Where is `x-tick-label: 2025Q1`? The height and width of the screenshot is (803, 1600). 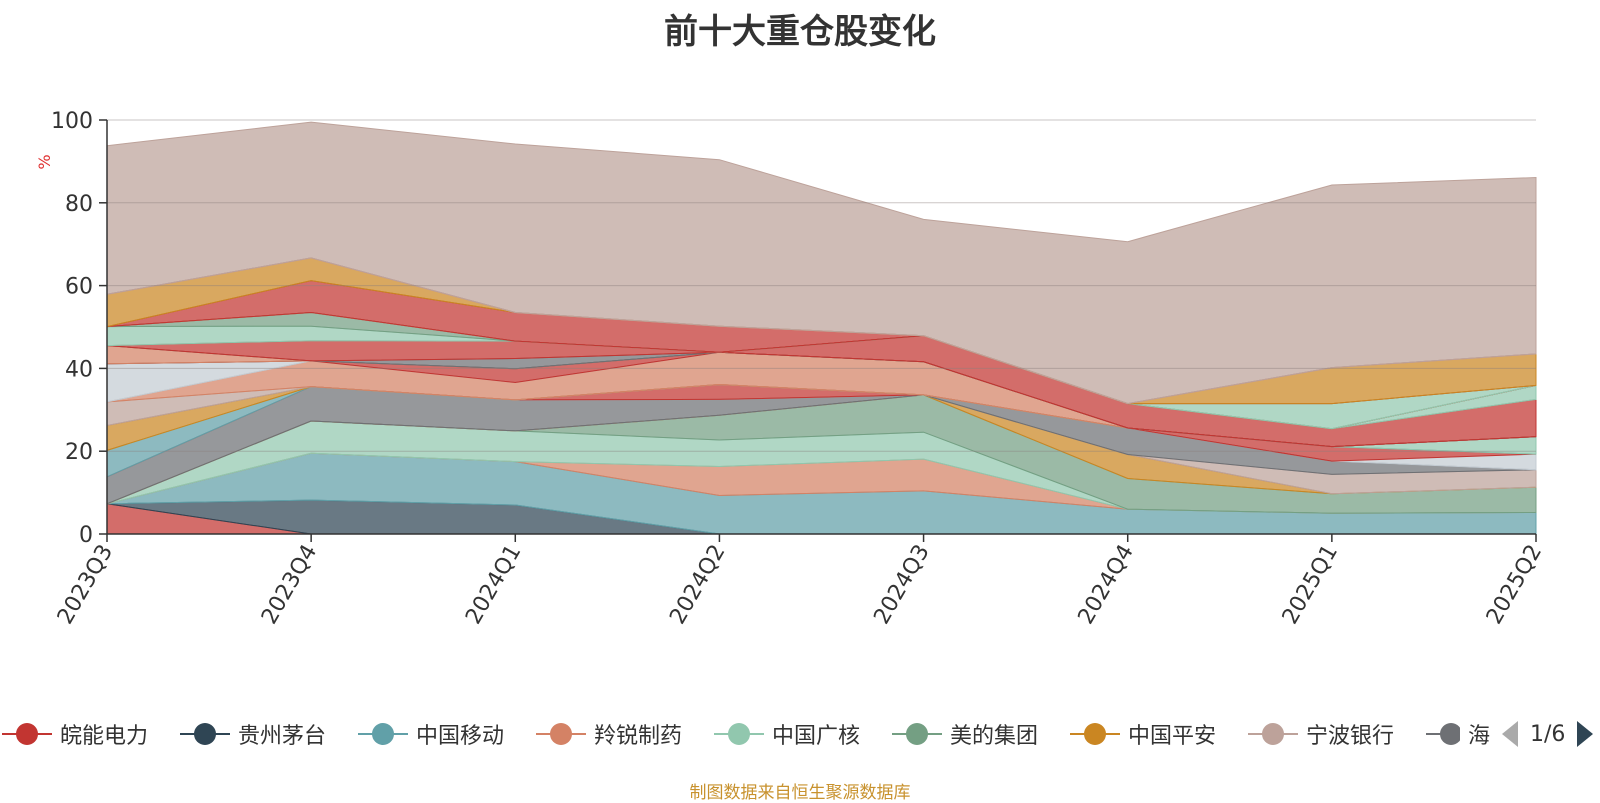
x-tick-label: 2025Q1 is located at coordinates (1310, 585).